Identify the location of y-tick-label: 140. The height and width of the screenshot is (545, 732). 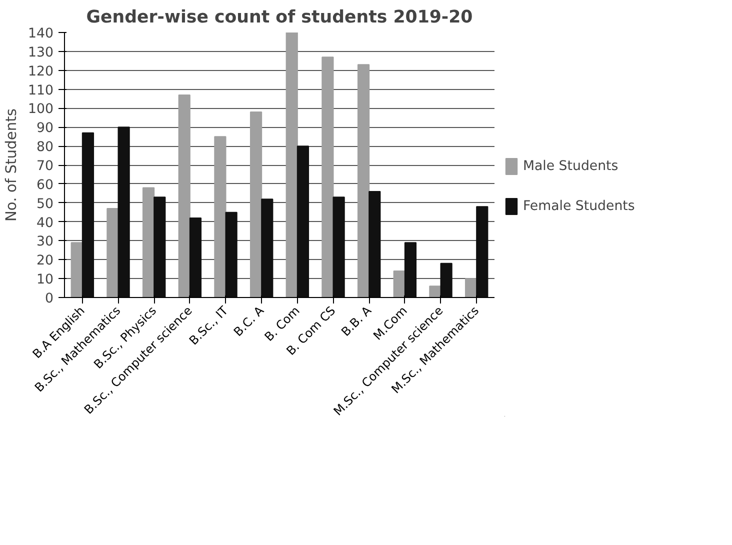
(41, 34).